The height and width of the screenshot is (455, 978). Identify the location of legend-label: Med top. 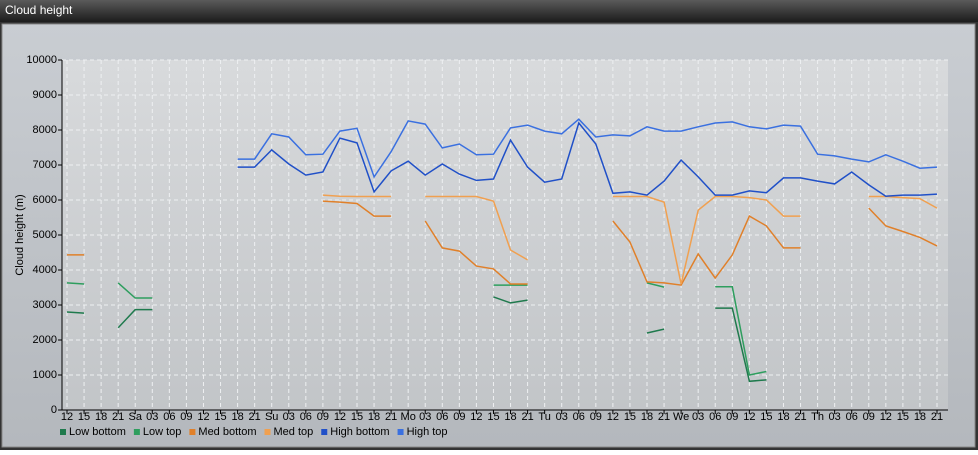
(294, 432).